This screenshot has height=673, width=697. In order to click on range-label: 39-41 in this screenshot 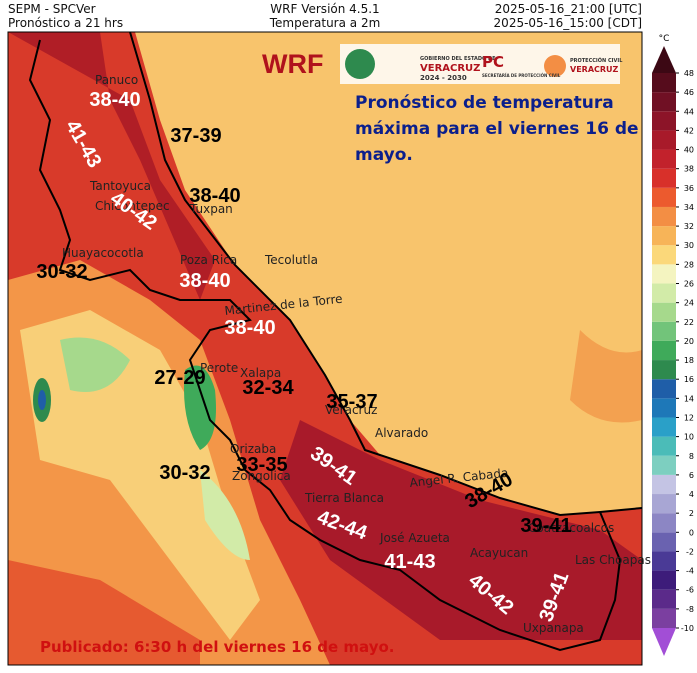, I will do `click(545, 526)`.